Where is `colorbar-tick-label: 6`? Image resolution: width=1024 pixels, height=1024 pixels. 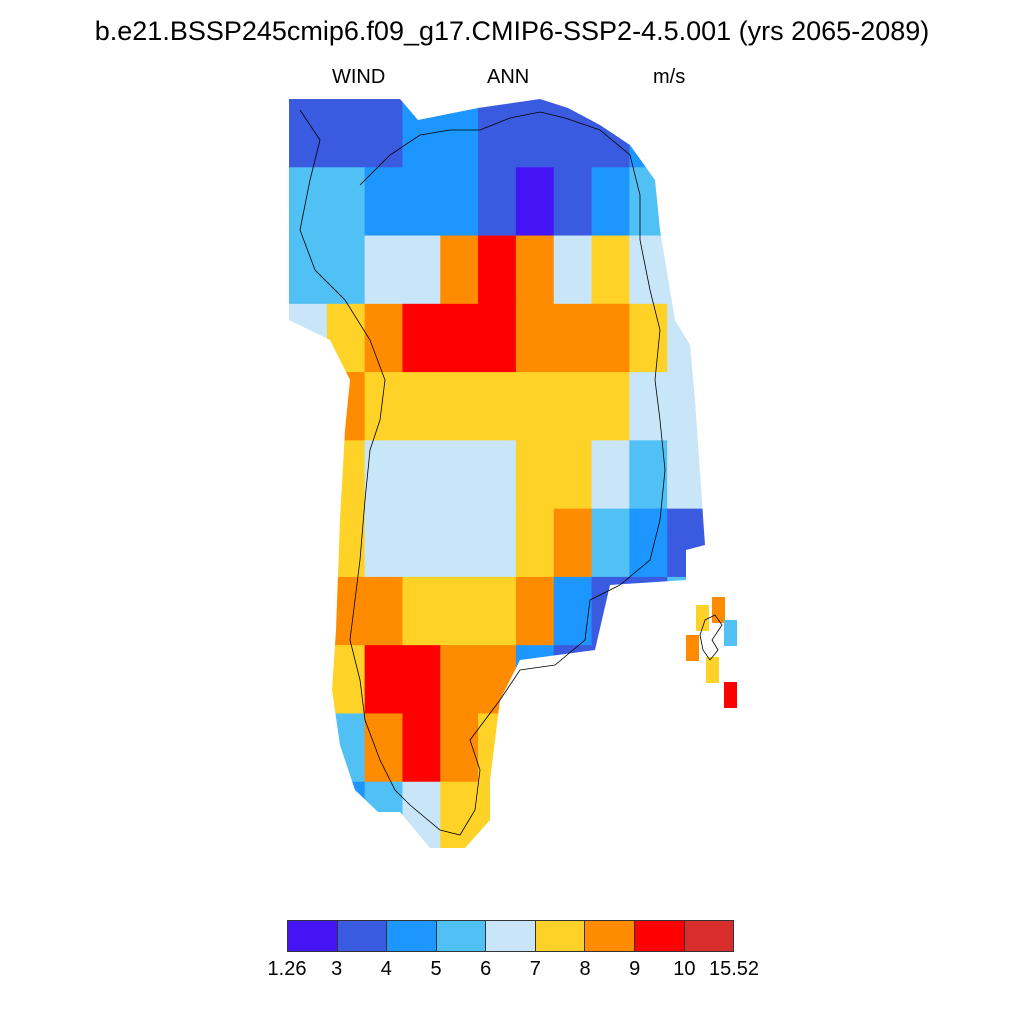
colorbar-tick-label: 6 is located at coordinates (486, 969).